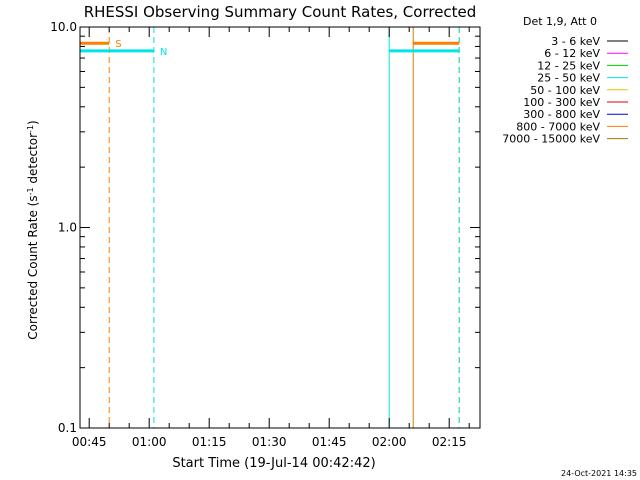 Image resolution: width=640 pixels, height=480 pixels. What do you see at coordinates (149, 442) in the screenshot?
I see `x-tick-label: 01:00` at bounding box center [149, 442].